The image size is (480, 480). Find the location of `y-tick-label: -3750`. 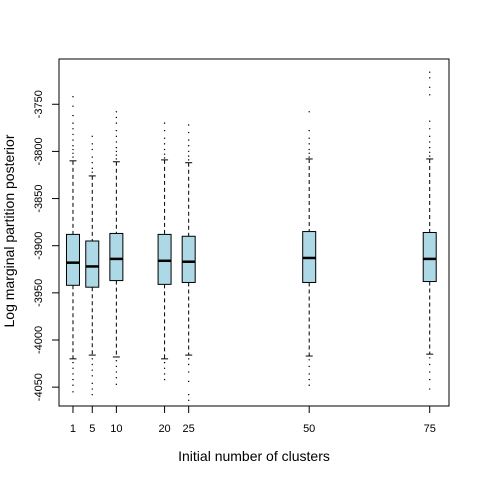

y-tick-label: -3750 is located at coordinates (39, 104).